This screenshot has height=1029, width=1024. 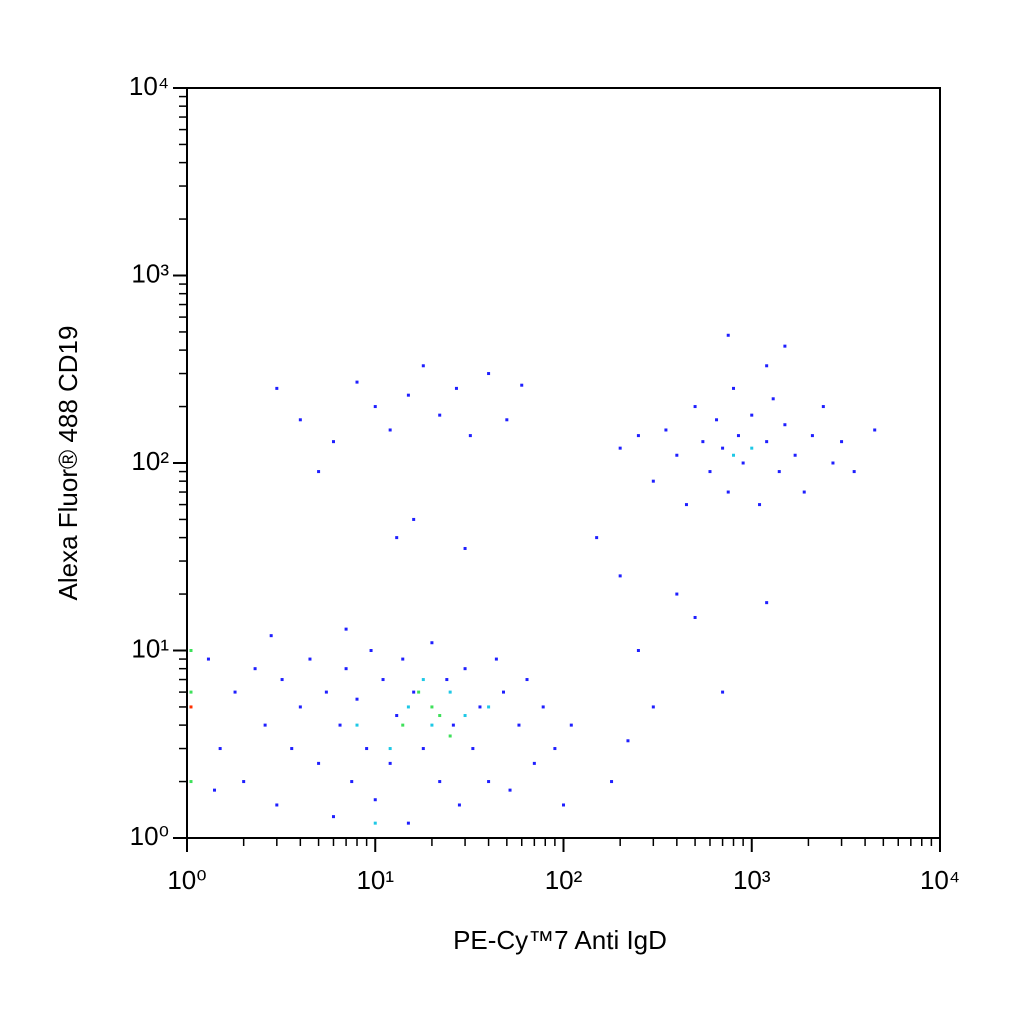 What do you see at coordinates (149, 86) in the screenshot?
I see `y-tick-label: 10⁴` at bounding box center [149, 86].